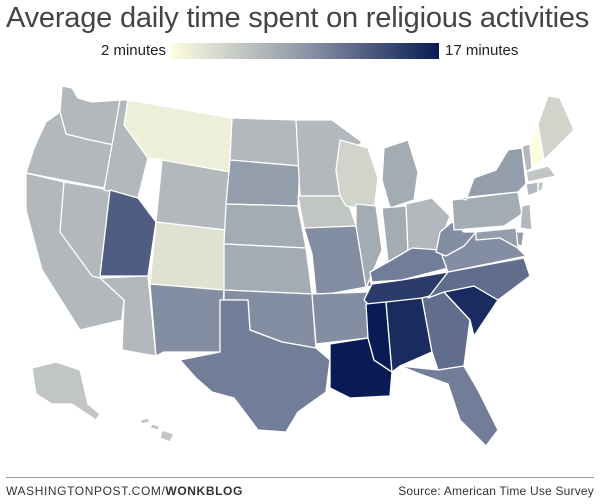 The height and width of the screenshot is (504, 600). Describe the element at coordinates (133, 50) in the screenshot. I see `legend-min-label: 2 minutes` at that location.